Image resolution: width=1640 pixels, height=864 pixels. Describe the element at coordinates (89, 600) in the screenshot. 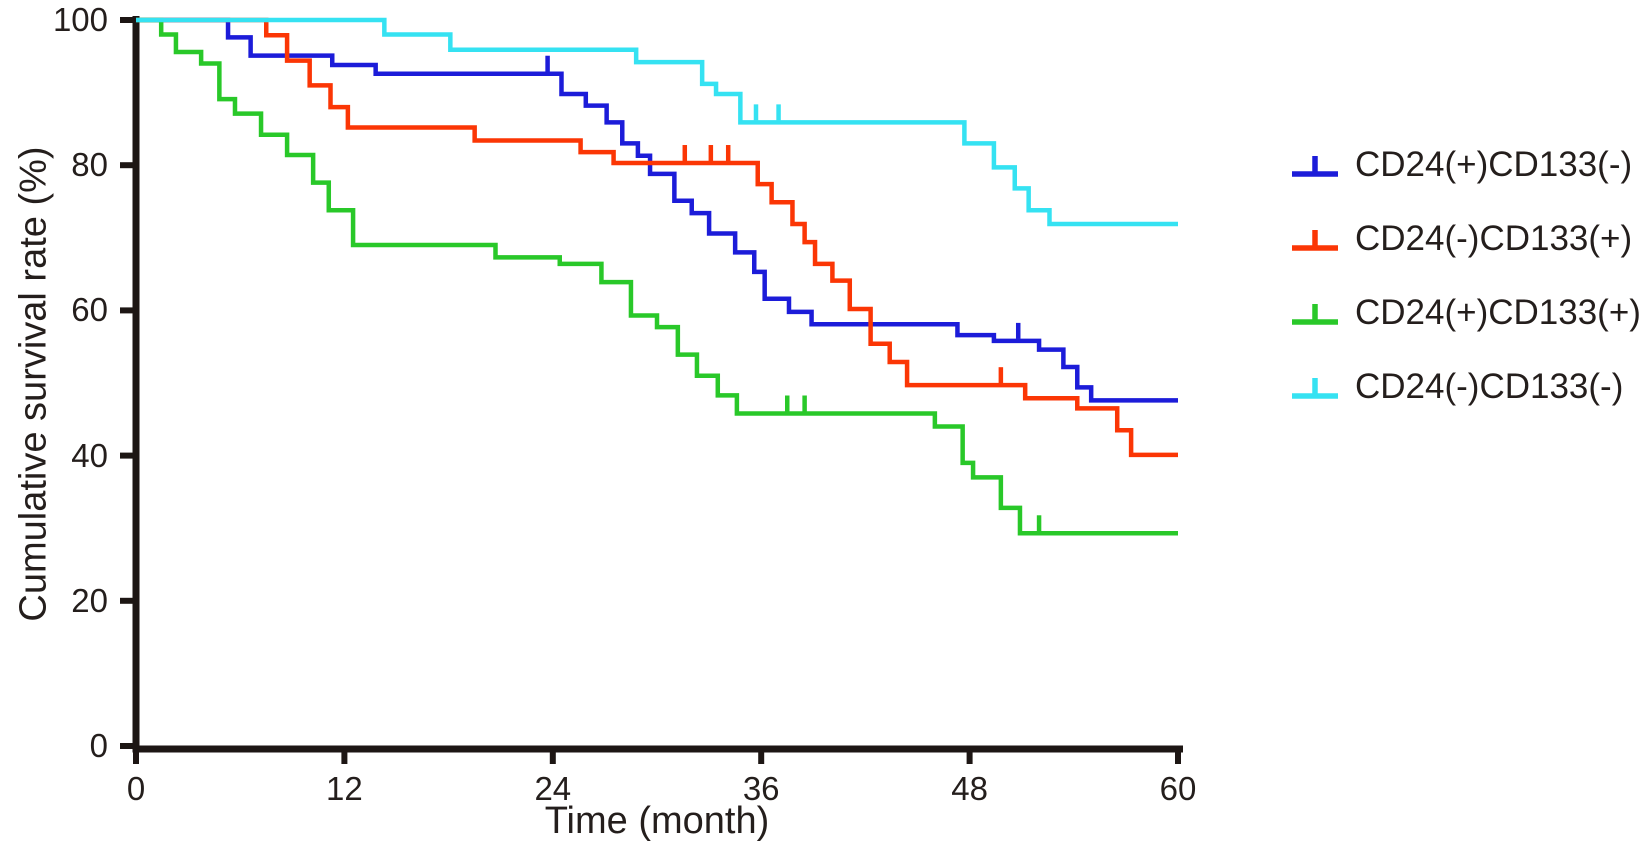

I see `y-tick-label: 20` at that location.